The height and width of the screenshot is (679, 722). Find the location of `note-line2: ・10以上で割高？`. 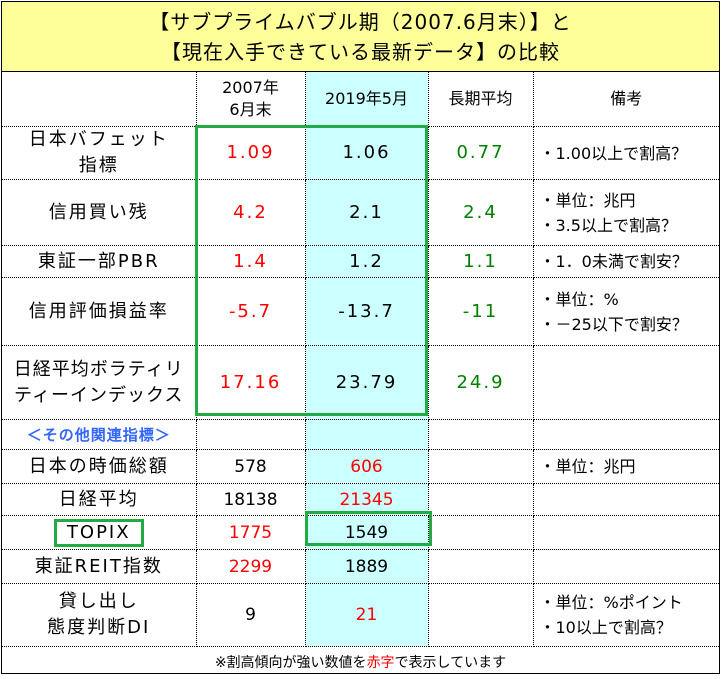

note-line2: ・10以上で割高？ is located at coordinates (605, 627).